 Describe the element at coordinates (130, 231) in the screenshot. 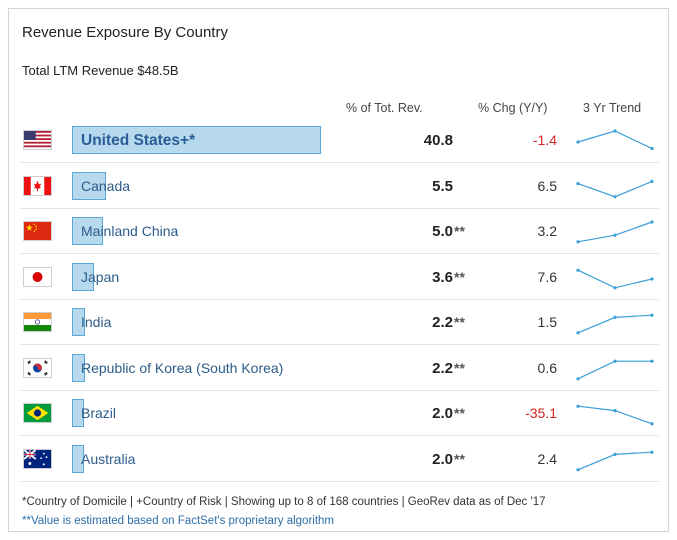

I see `country-name-link: Mainland China` at that location.